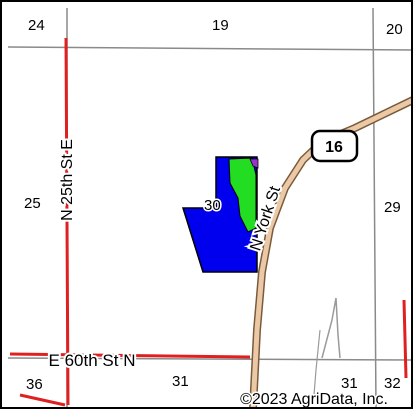 This screenshot has width=413, height=409. I want to click on creek-branch, so click(317, 362).